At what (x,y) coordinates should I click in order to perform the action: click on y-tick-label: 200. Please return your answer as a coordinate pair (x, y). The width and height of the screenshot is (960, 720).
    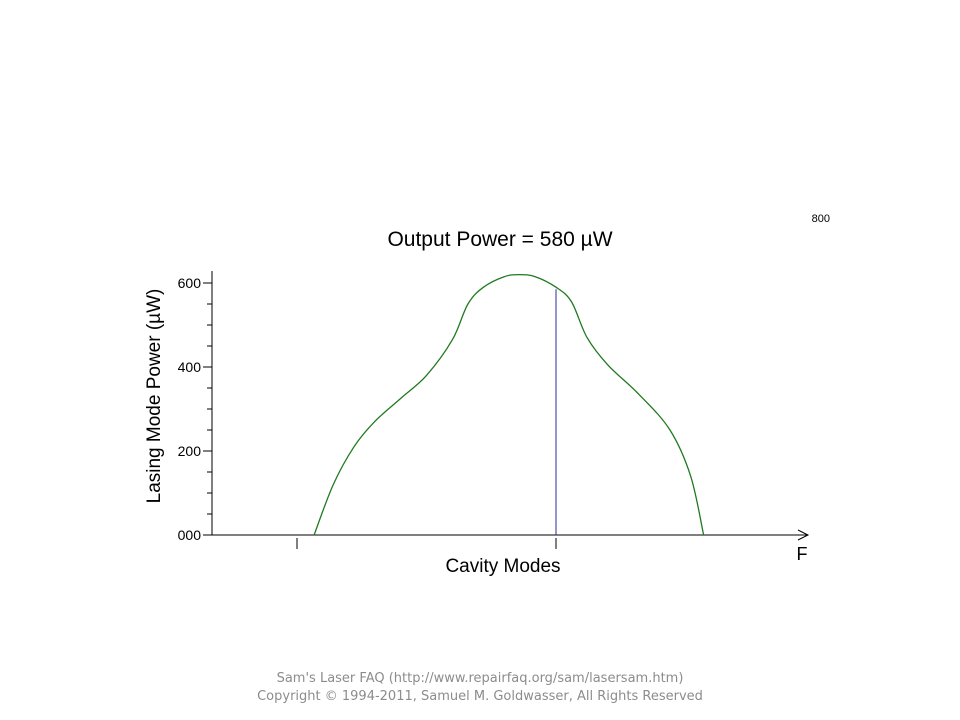
    Looking at the image, I should click on (190, 451).